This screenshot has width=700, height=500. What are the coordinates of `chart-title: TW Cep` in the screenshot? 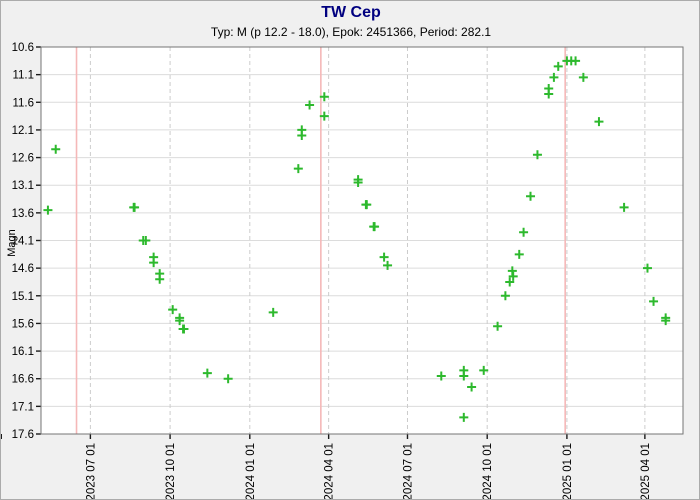 It's located at (351, 12).